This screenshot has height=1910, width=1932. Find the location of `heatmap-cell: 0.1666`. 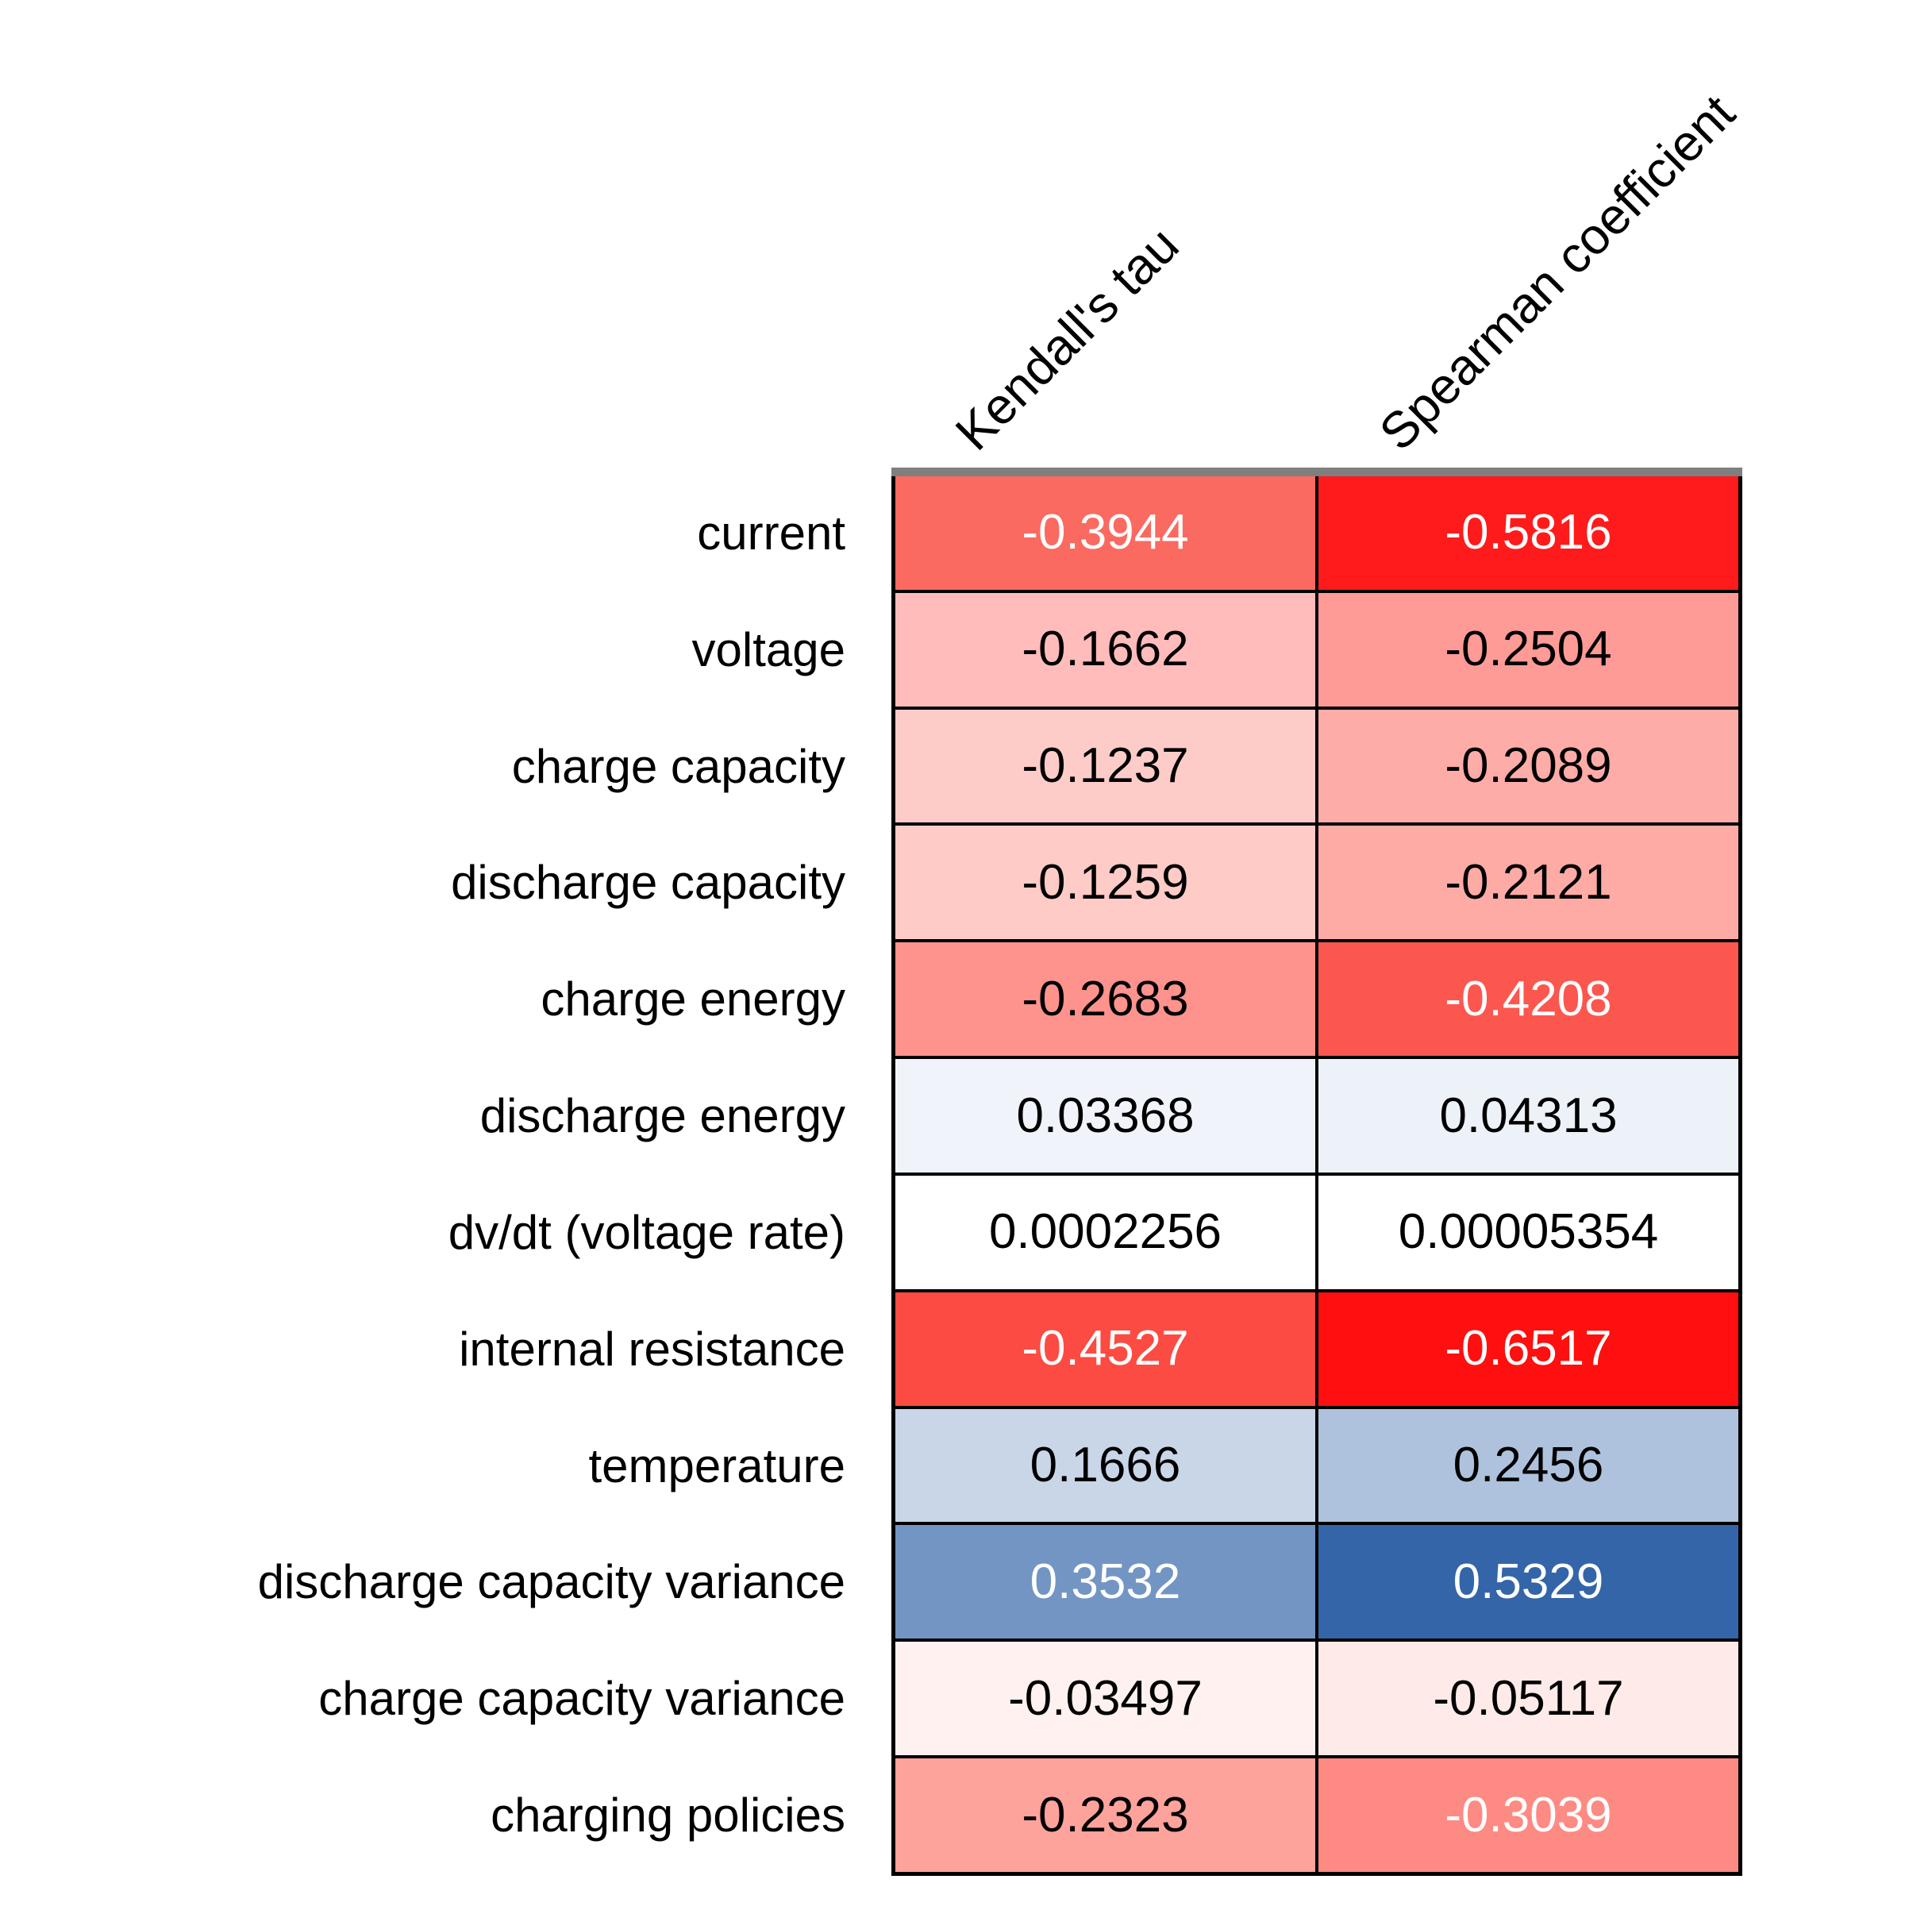

heatmap-cell: 0.1666 is located at coordinates (1105, 1466).